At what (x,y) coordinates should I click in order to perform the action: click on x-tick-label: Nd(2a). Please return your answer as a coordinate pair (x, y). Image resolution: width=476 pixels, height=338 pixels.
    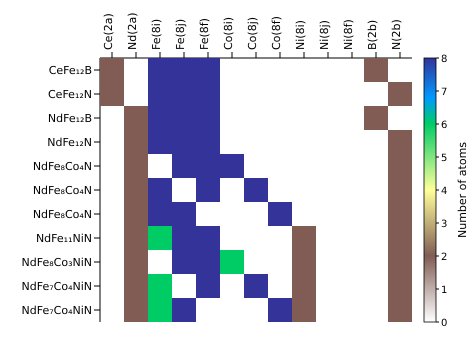
    Looking at the image, I should click on (132, 31).